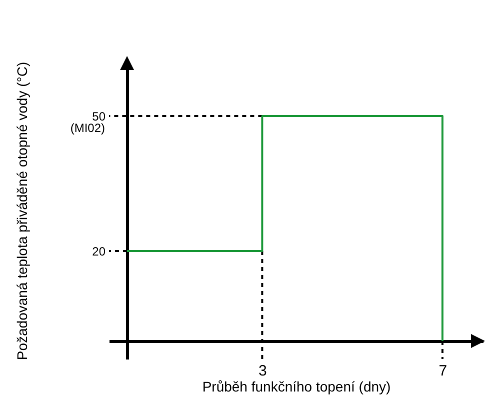  I want to click on x-axis-title: Průběh funkčního topení (dny), so click(296, 386).